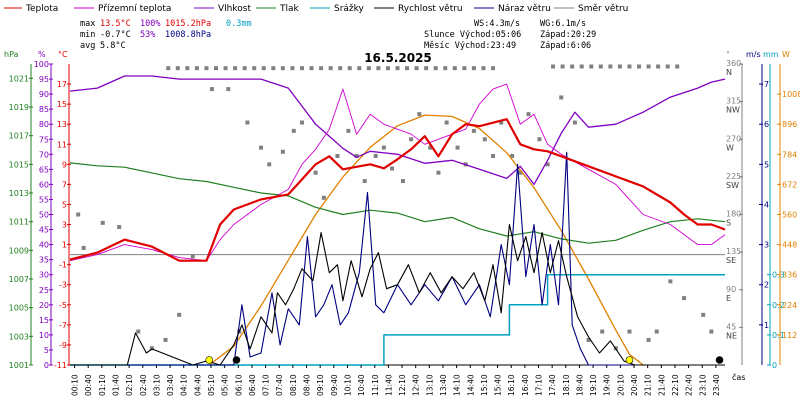  Describe the element at coordinates (731, 335) in the screenshot. I see `tick-dir-label: NE` at that location.